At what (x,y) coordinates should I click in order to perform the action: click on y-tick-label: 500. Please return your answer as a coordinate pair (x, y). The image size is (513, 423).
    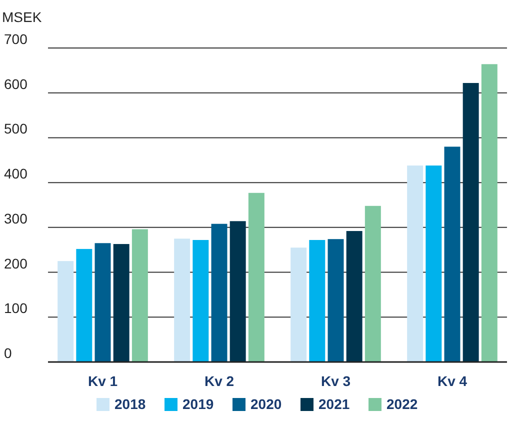
    Looking at the image, I should click on (16, 128).